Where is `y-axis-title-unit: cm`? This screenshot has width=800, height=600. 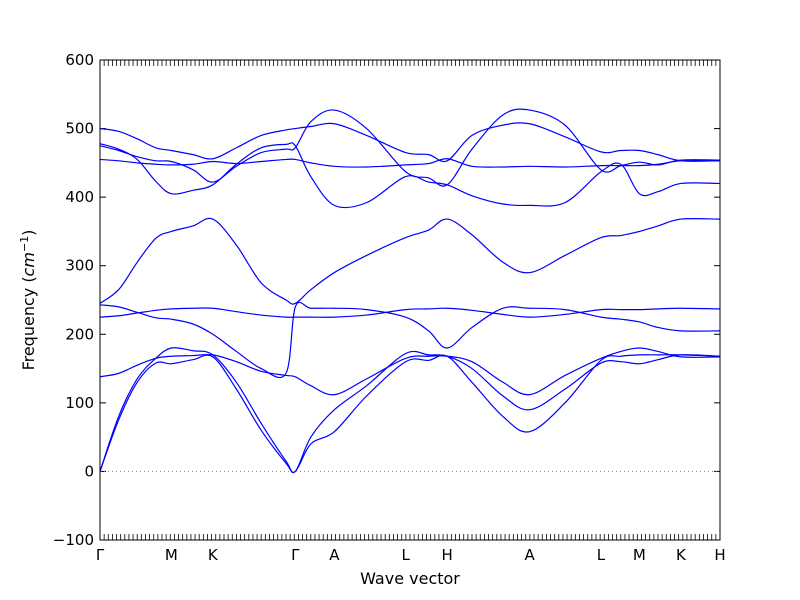
y-axis-title-unit: cm is located at coordinates (28, 264).